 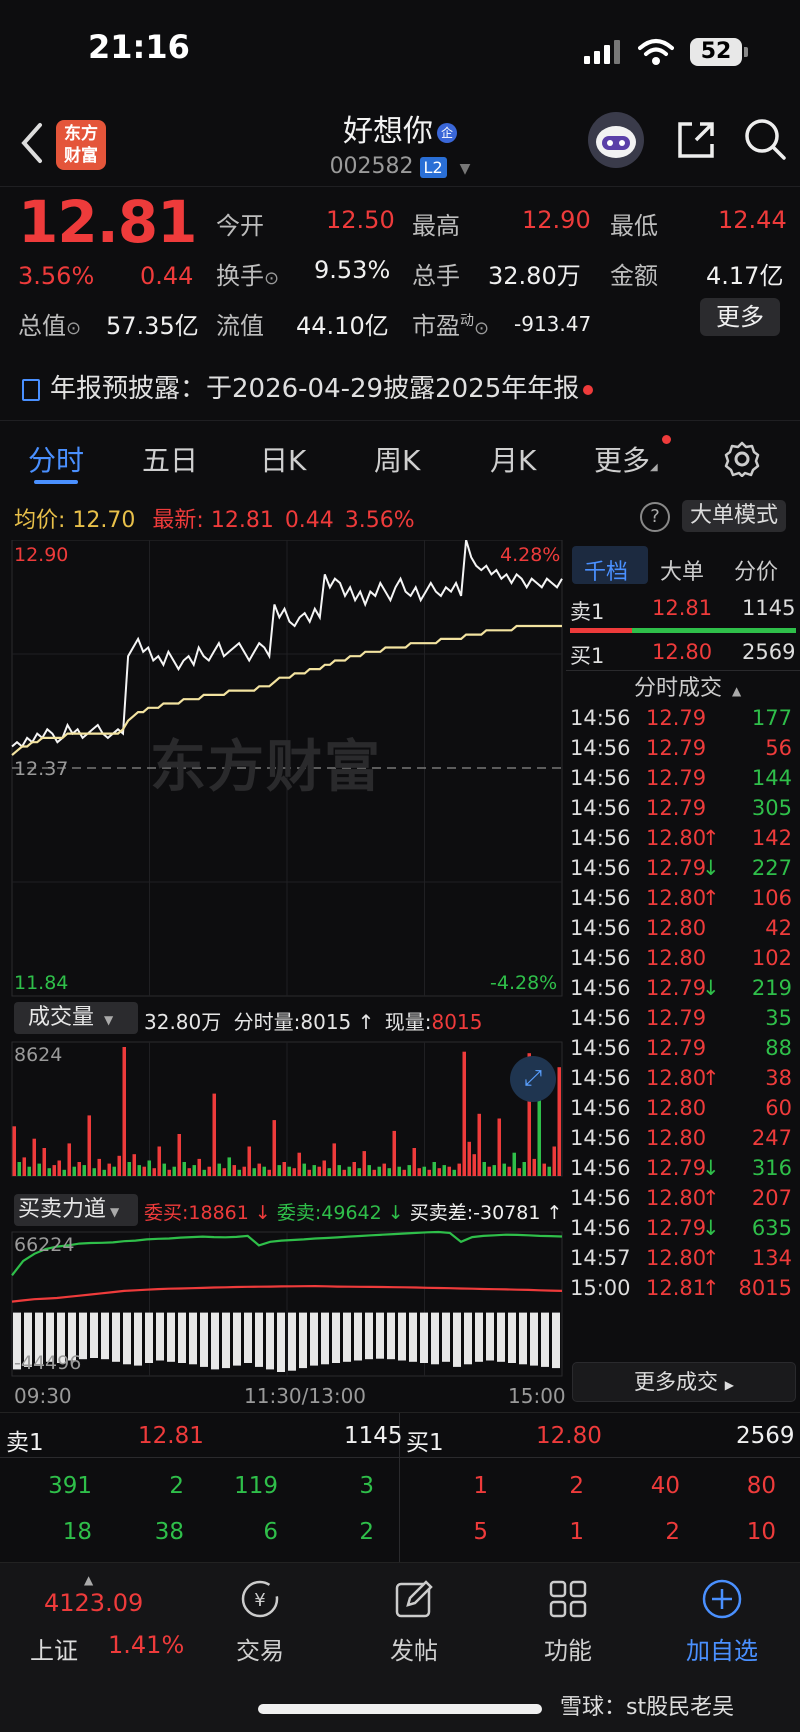 I want to click on index-pct: 1.41%, so click(x=146, y=1645).